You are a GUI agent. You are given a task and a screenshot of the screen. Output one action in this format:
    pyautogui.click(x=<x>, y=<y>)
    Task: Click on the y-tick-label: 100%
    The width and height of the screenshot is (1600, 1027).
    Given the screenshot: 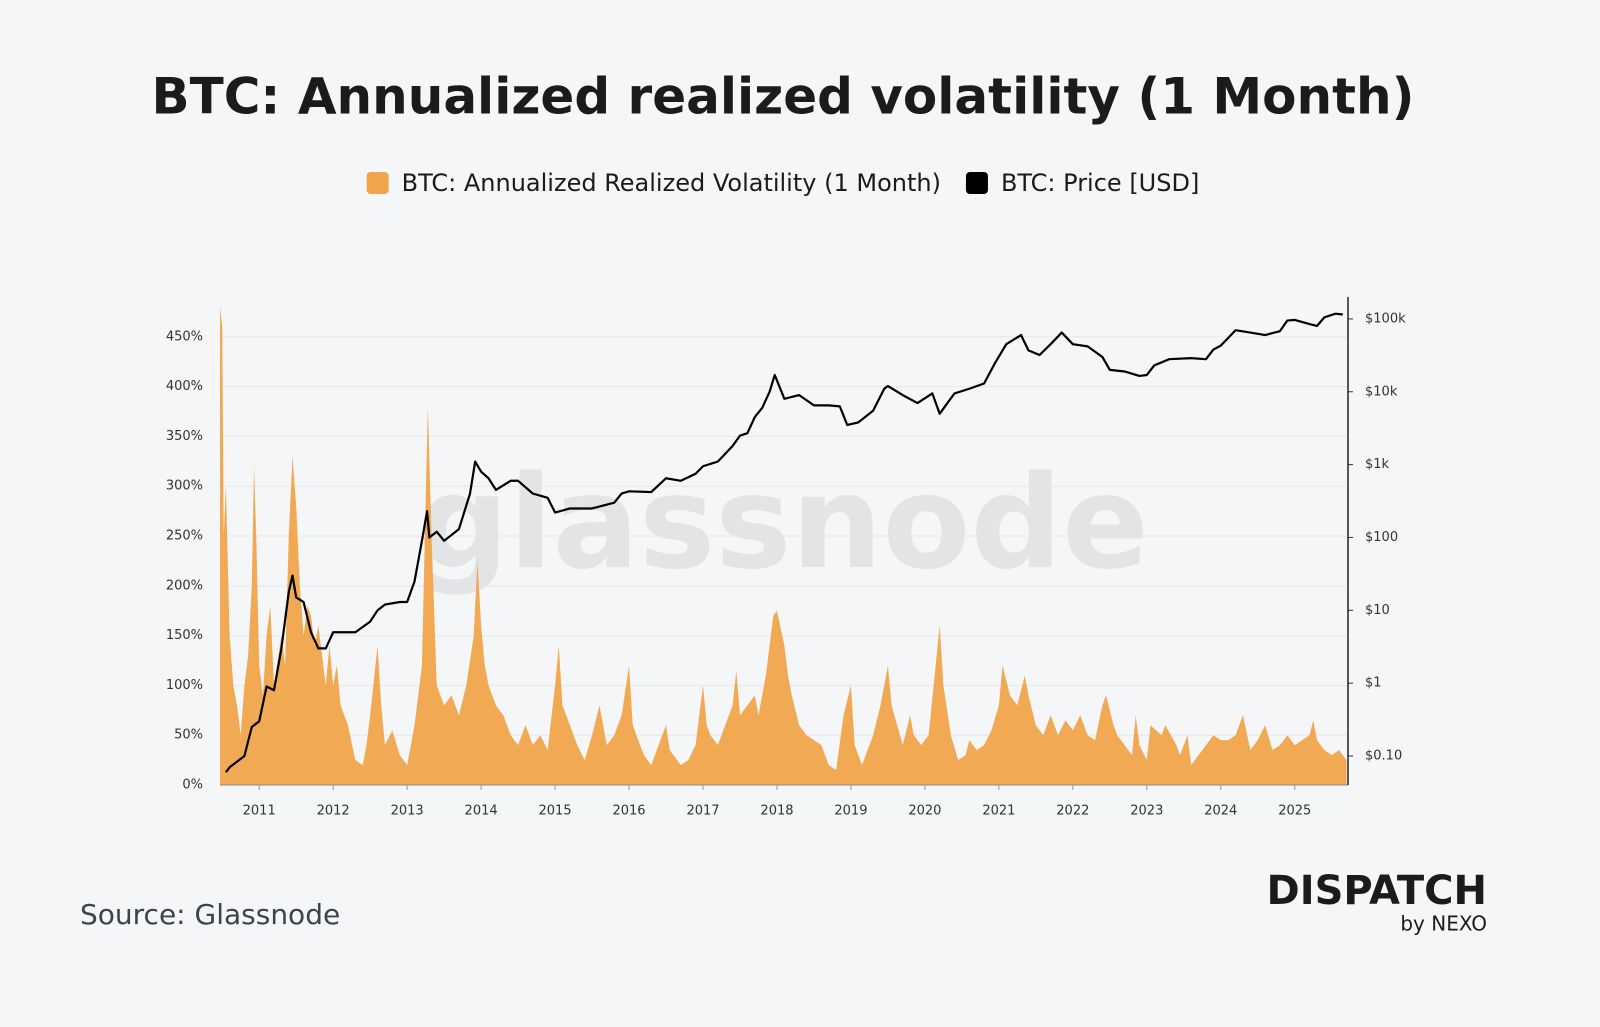 What is the action you would take?
    pyautogui.click(x=184, y=685)
    